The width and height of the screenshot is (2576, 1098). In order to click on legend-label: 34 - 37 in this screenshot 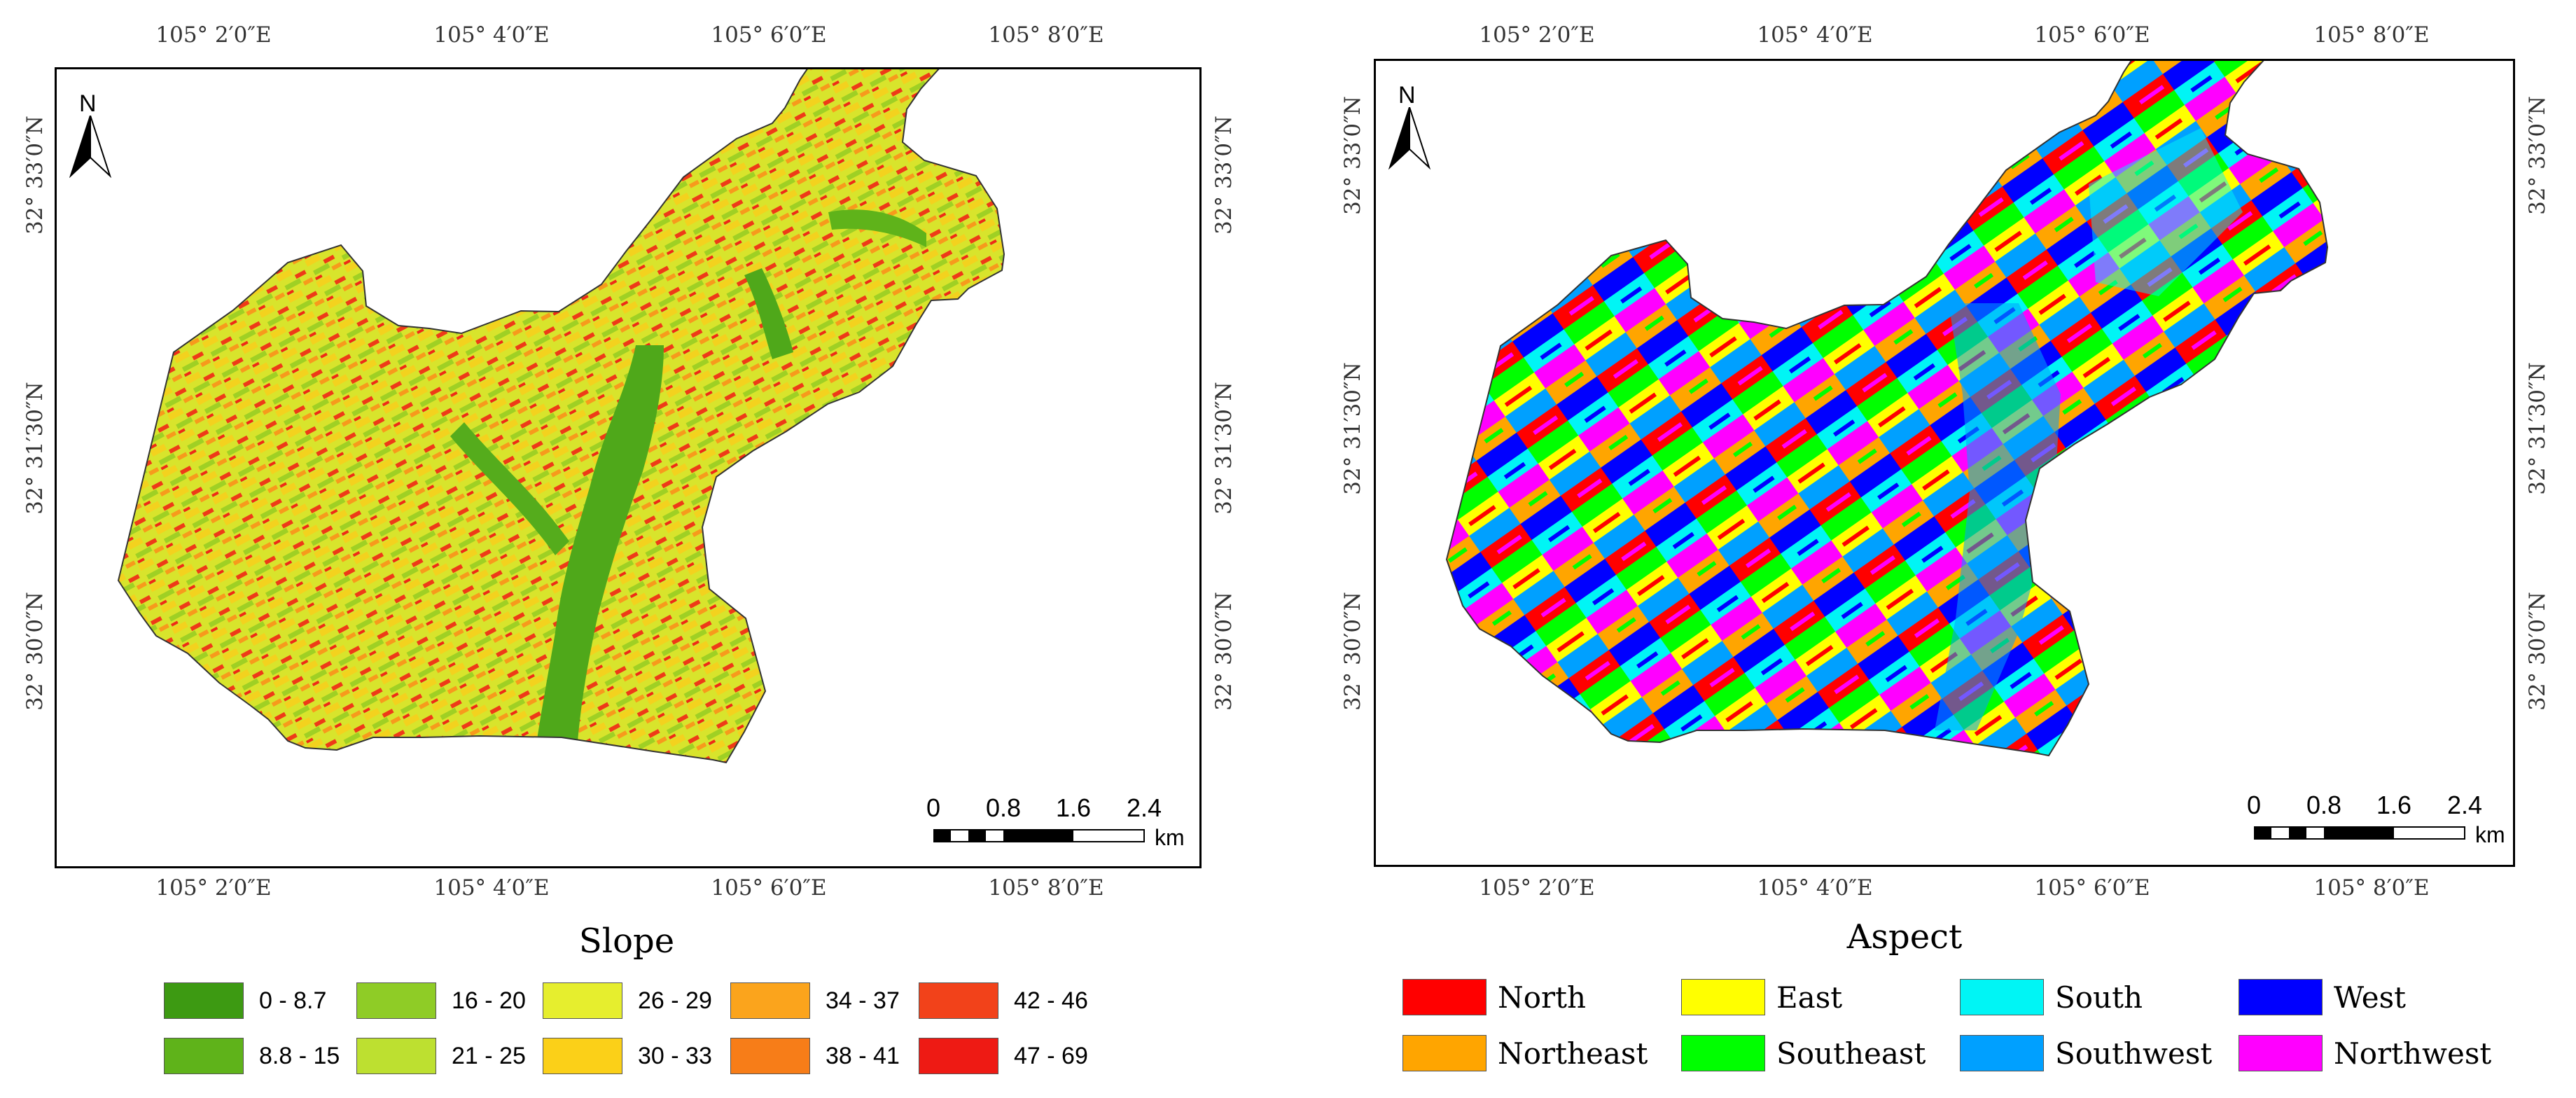, I will do `click(863, 1000)`.